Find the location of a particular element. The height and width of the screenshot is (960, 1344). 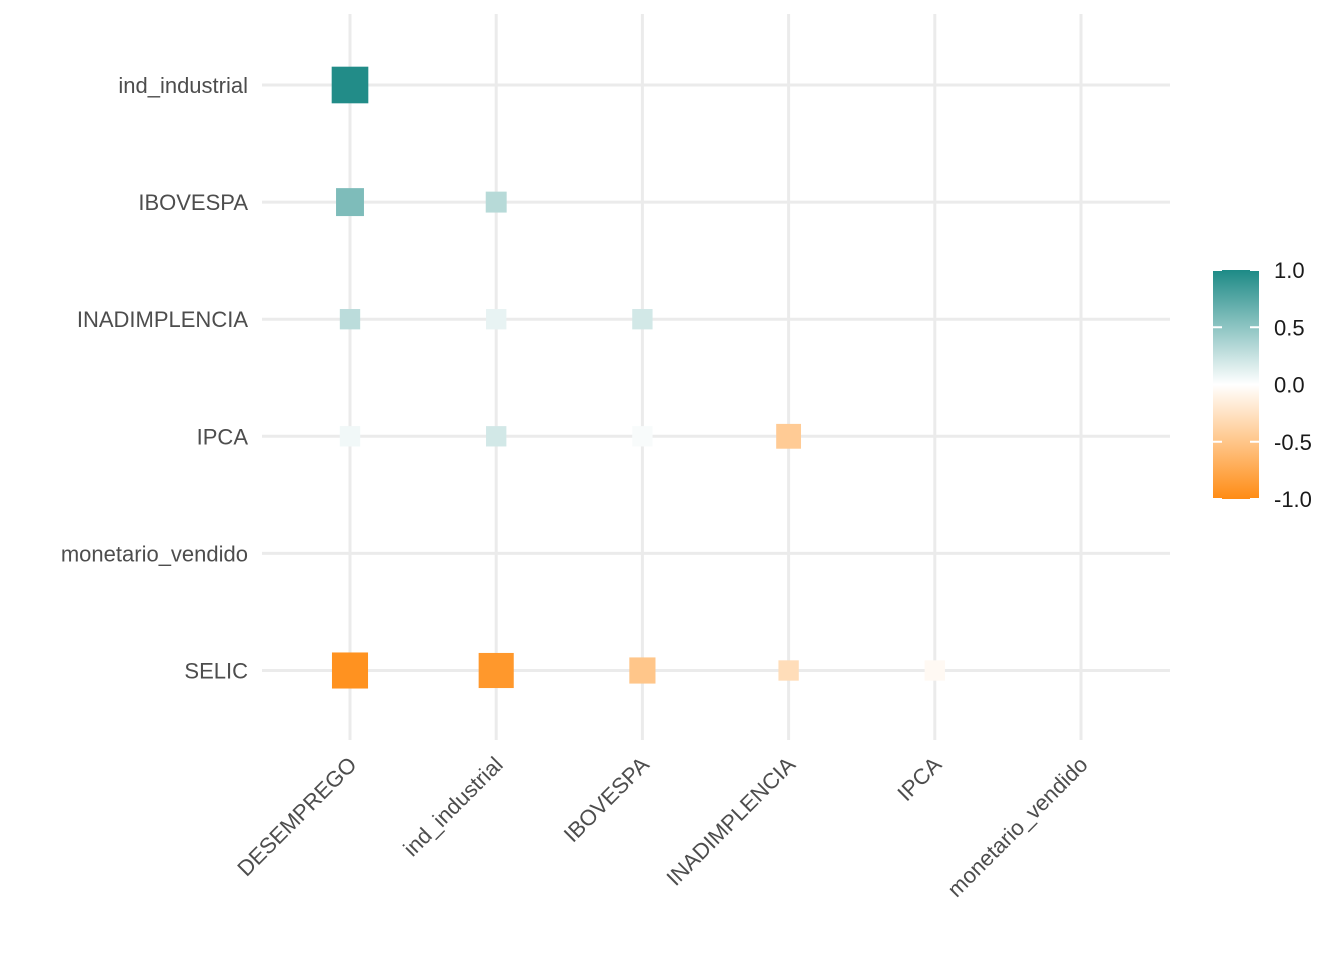

legend-tick-label: 0.0 is located at coordinates (1289, 385).